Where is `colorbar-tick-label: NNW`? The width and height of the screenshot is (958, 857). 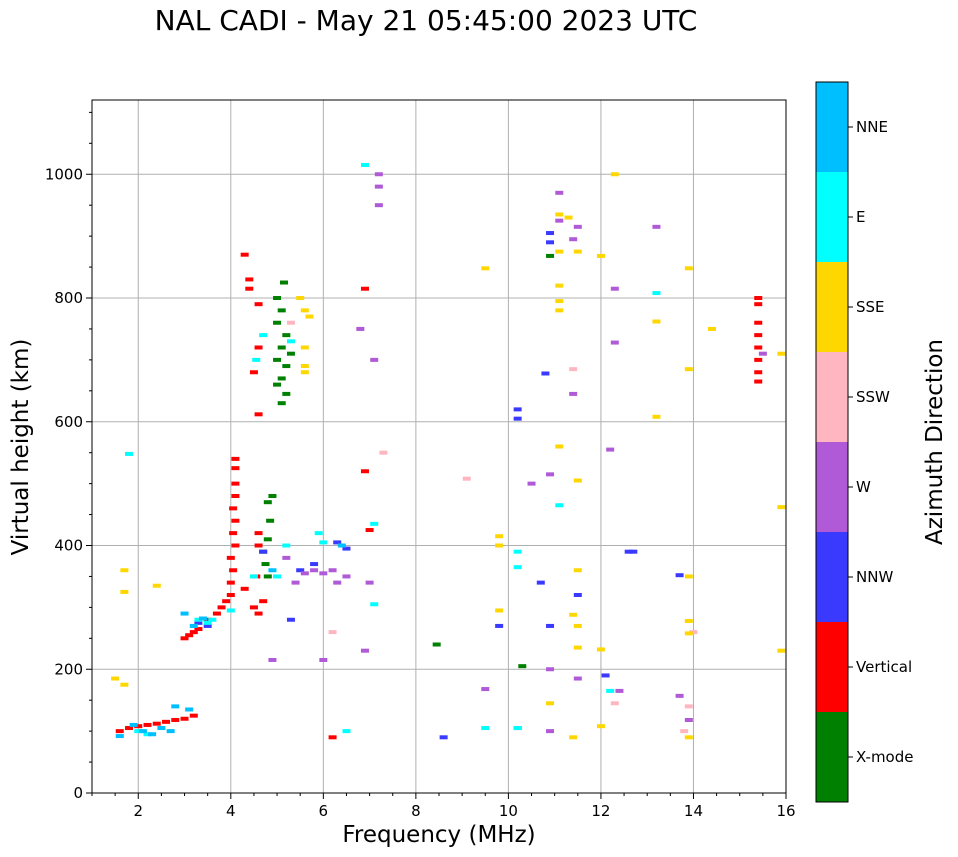
colorbar-tick-label: NNW is located at coordinates (874, 577).